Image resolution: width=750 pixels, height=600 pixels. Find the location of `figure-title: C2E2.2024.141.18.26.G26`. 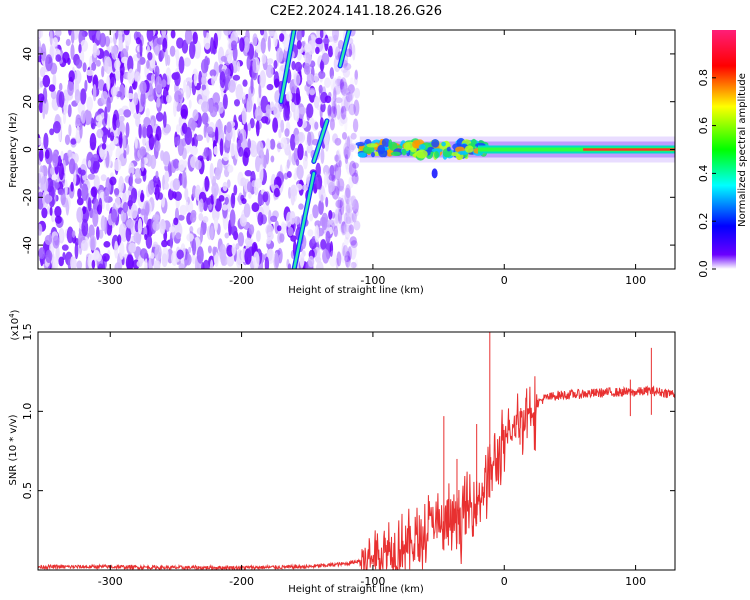

figure-title: C2E2.2024.141.18.26.G26 is located at coordinates (356, 11).